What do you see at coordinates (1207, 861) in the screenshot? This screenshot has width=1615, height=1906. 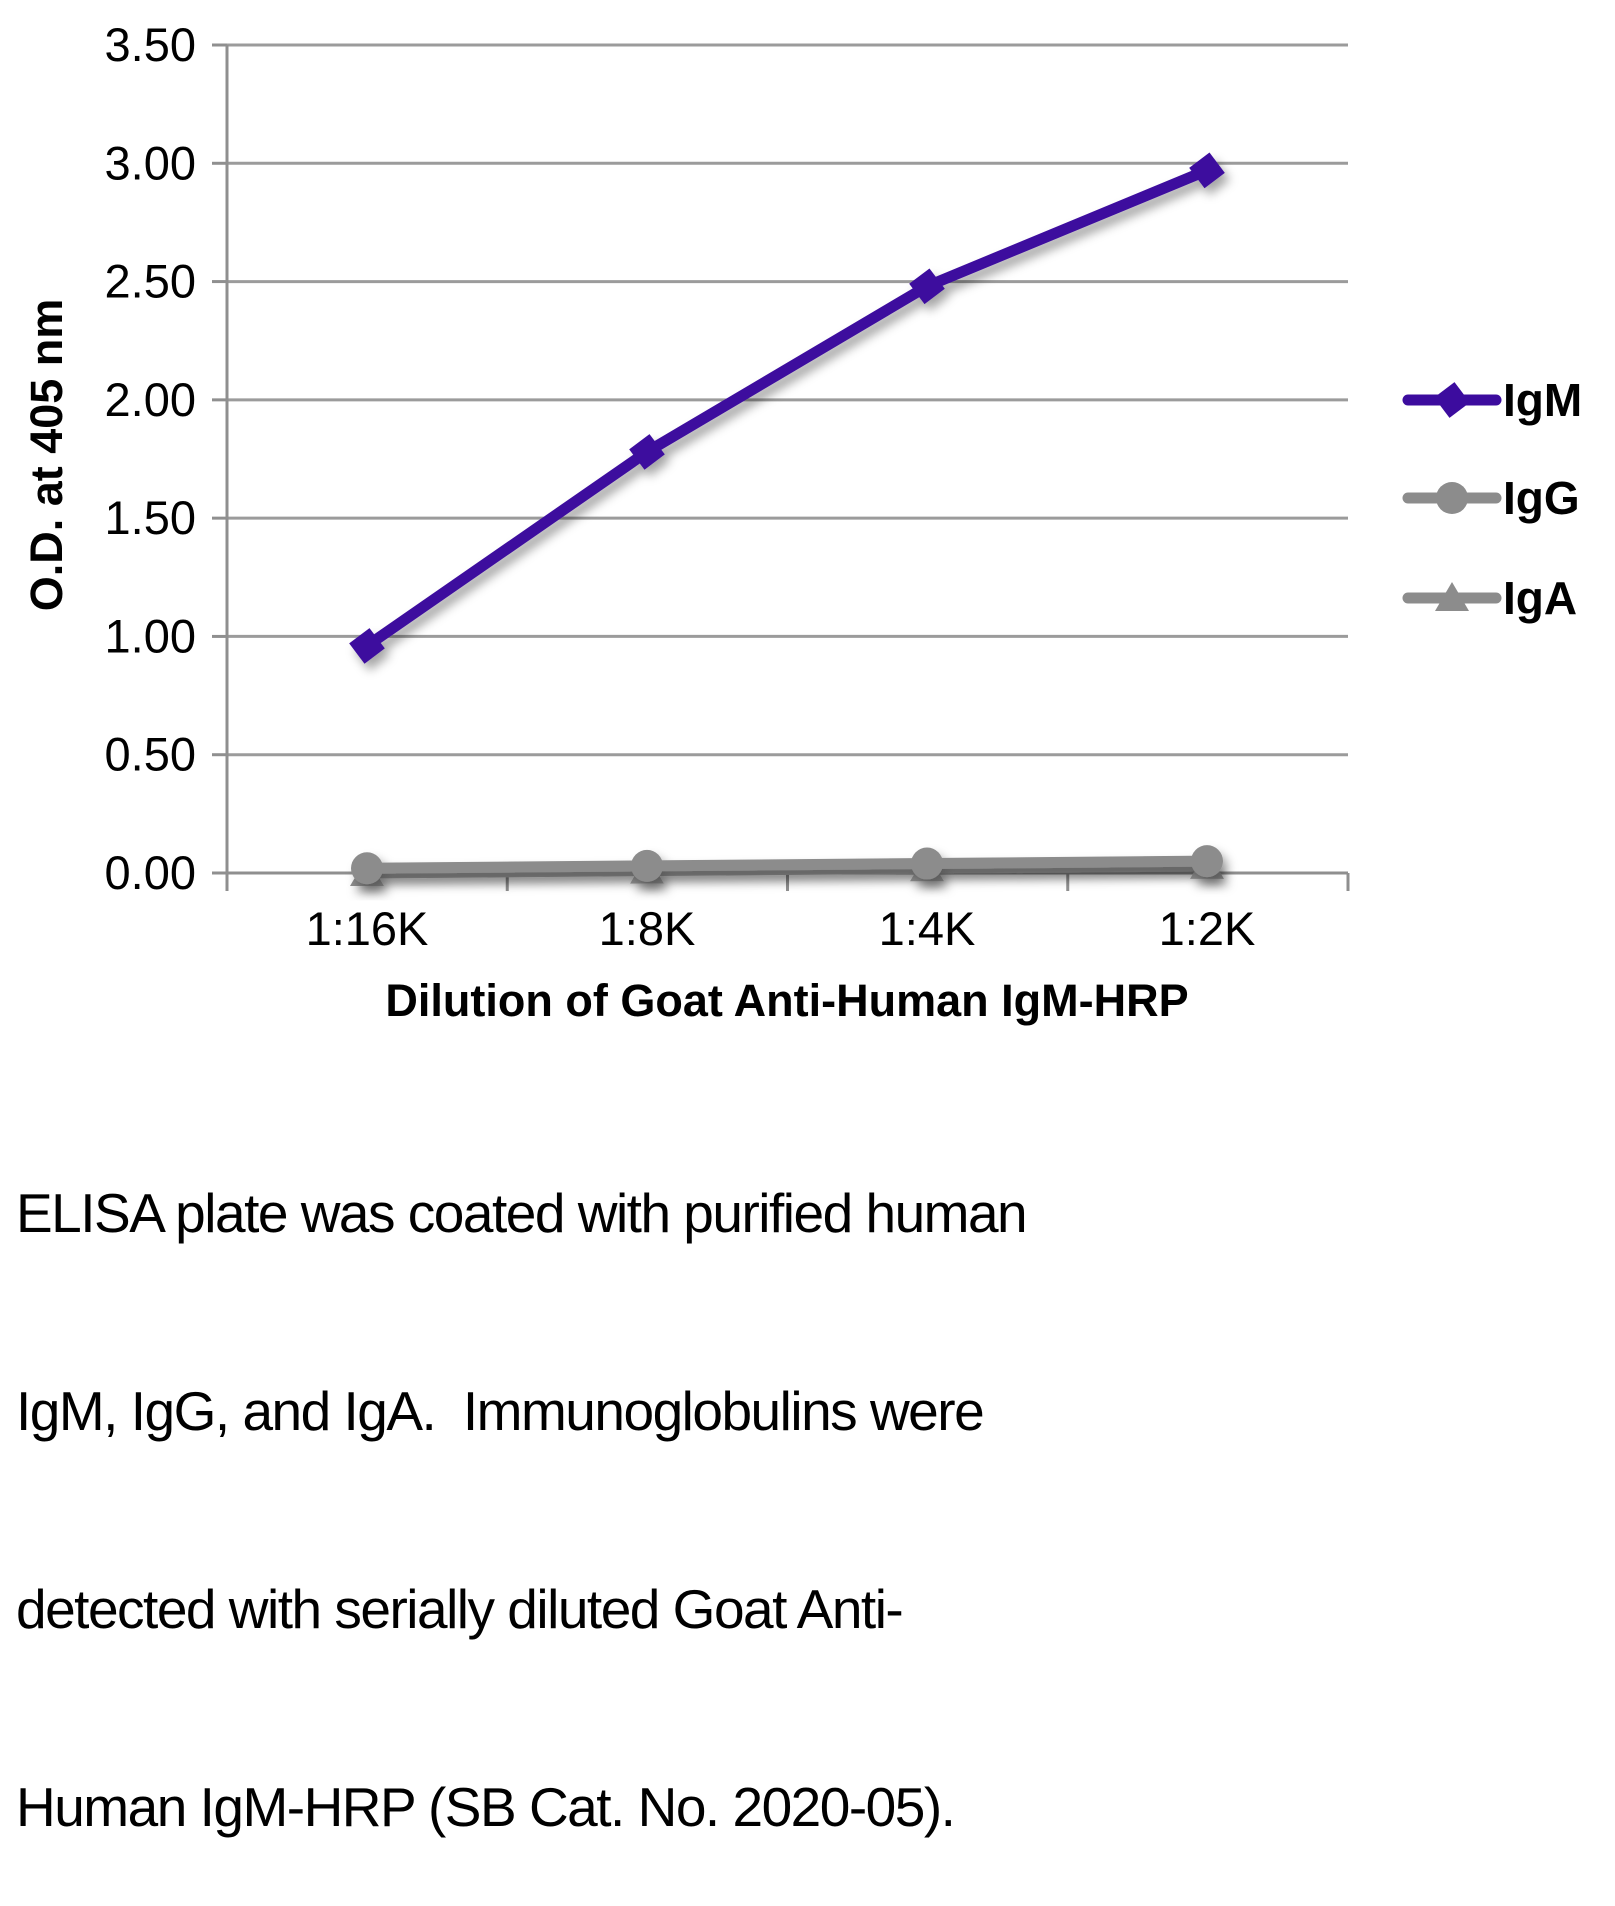 I see `marker-IgG-1:2K` at bounding box center [1207, 861].